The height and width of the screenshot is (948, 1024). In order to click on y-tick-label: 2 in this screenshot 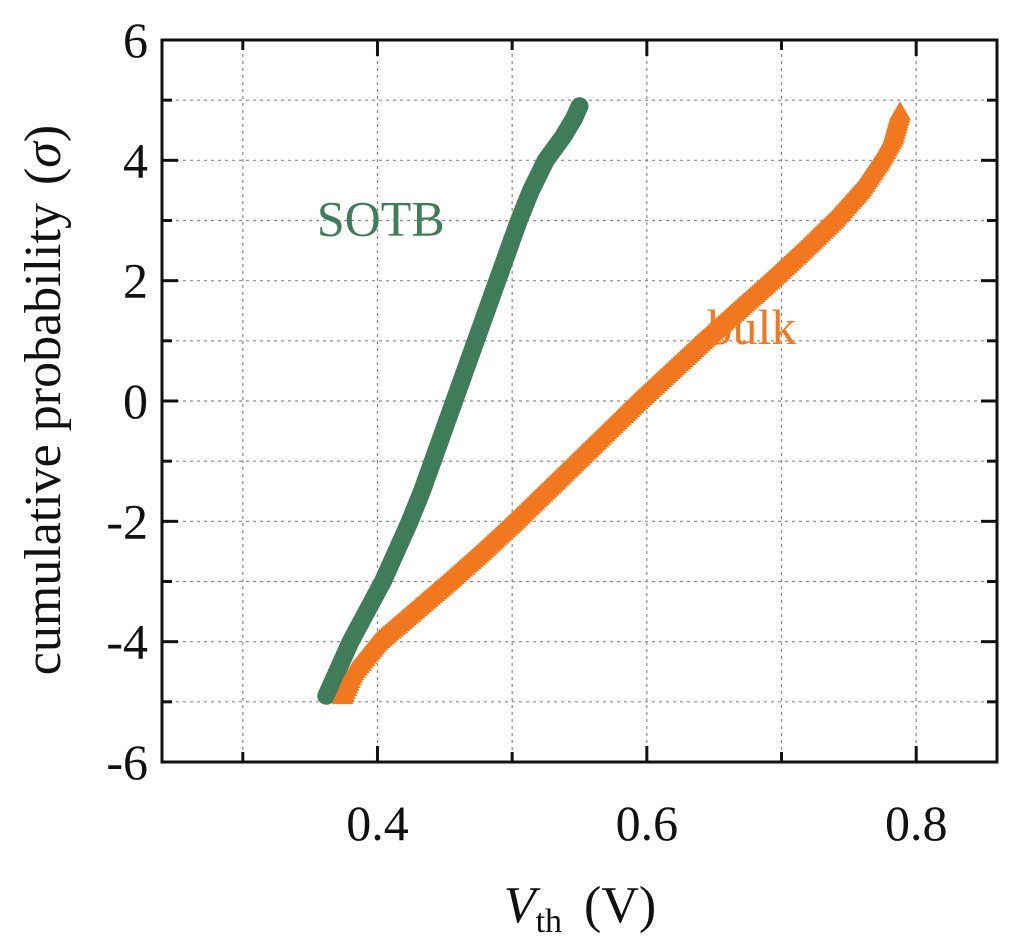, I will do `click(135, 281)`.